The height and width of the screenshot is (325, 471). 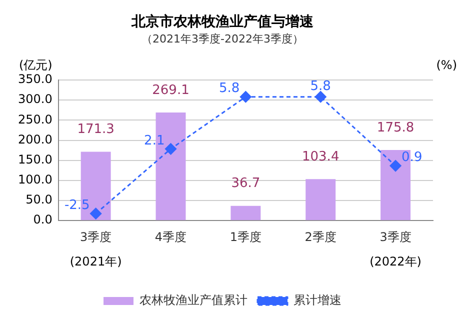 I want to click on x-tick-label: 1季度, so click(x=246, y=237).